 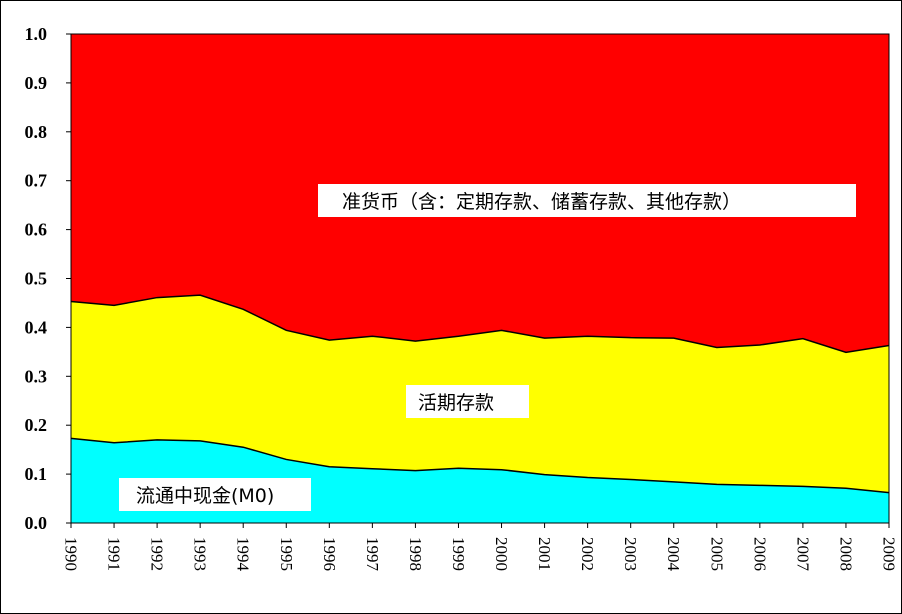 What do you see at coordinates (889, 554) in the screenshot?
I see `x-tick-label: 2009` at bounding box center [889, 554].